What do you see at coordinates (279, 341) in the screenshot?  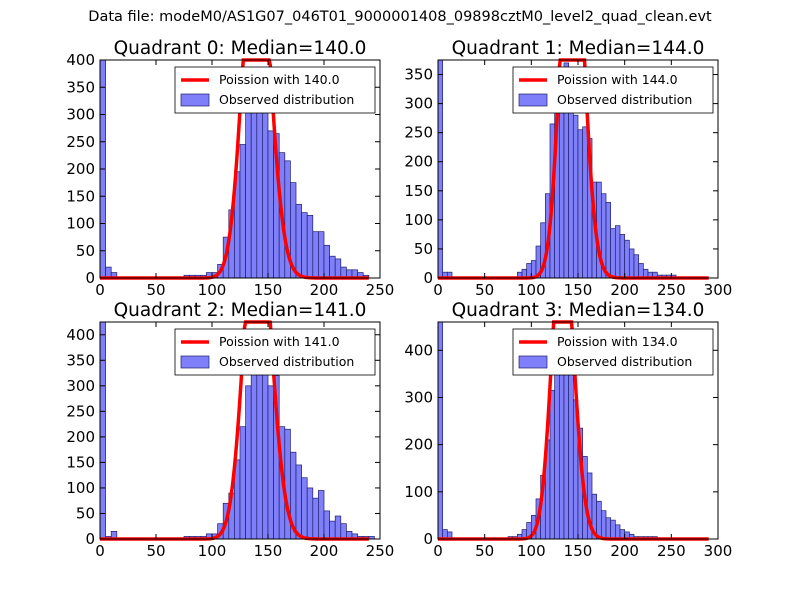 I see `legend-label-poisson: Poission with 141.0` at bounding box center [279, 341].